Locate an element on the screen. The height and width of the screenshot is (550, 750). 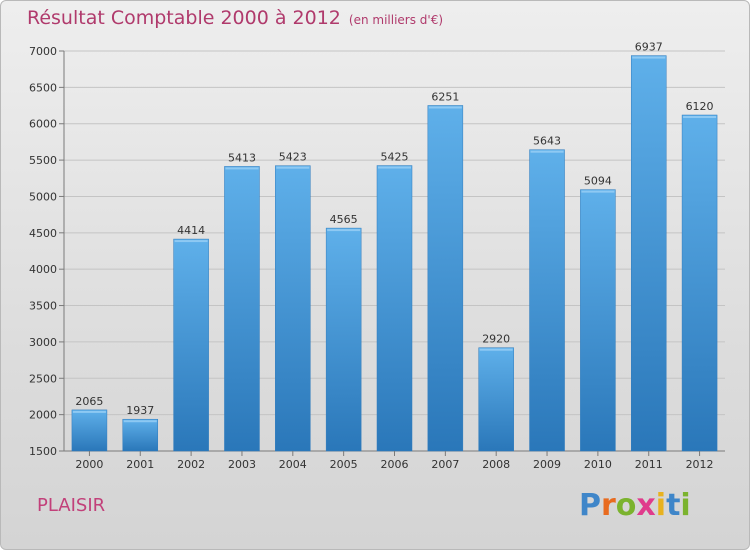
x-tick-label: 2001 is located at coordinates (140, 464).